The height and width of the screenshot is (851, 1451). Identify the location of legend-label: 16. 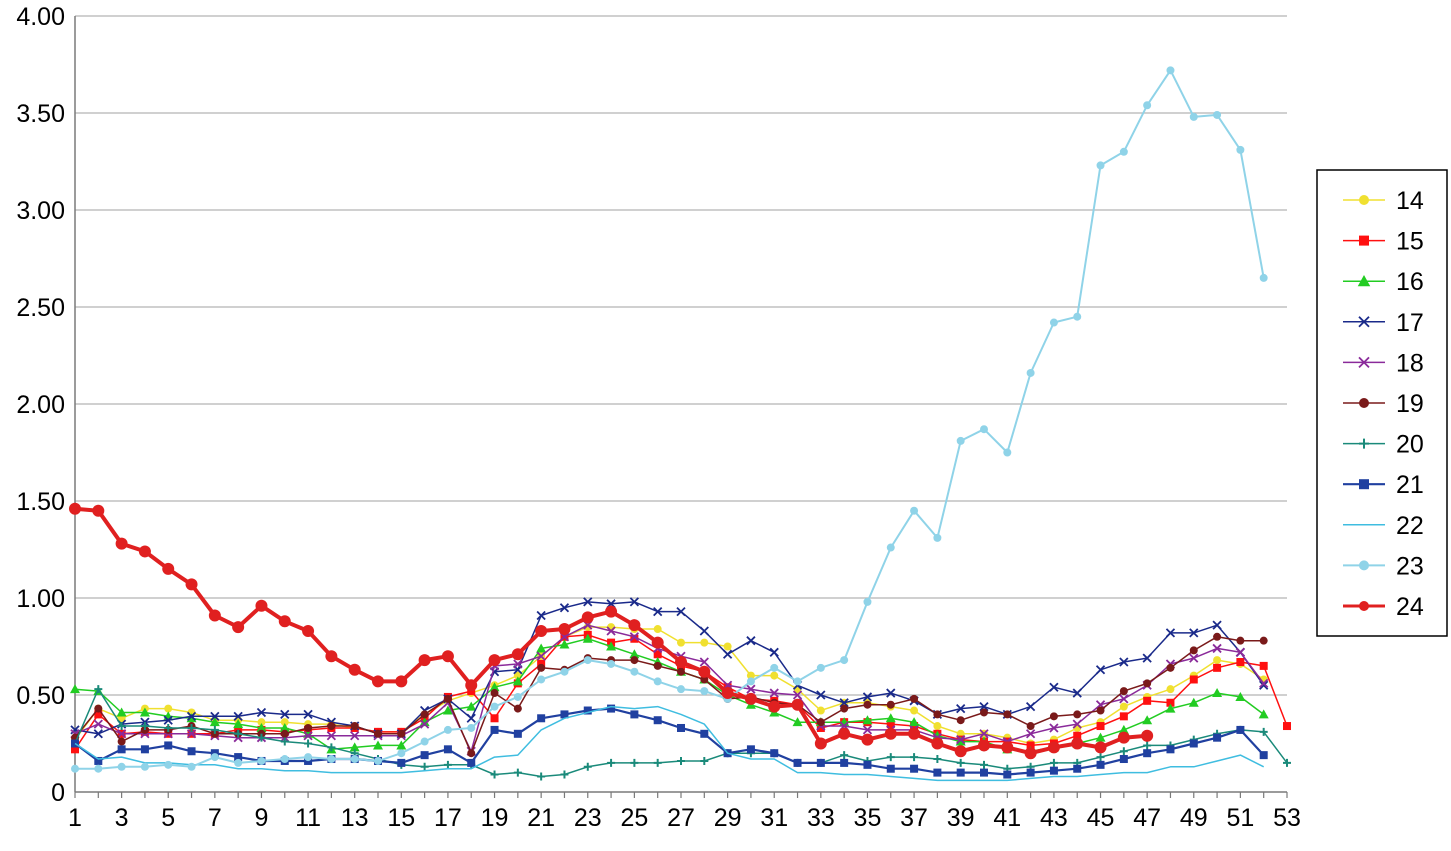
(1410, 282).